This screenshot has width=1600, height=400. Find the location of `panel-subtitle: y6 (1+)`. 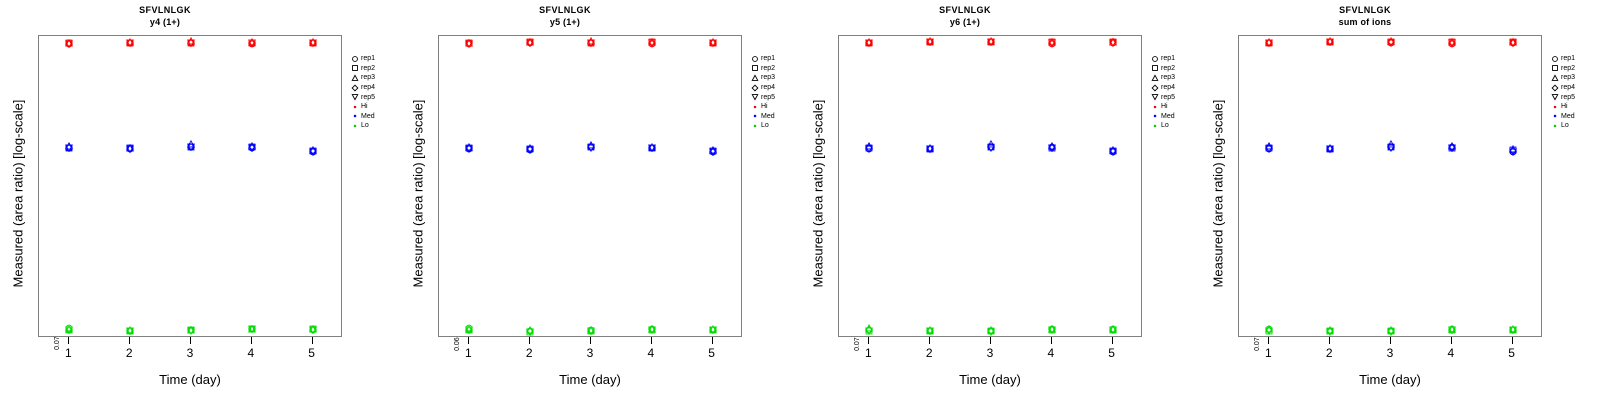

panel-subtitle: y6 (1+) is located at coordinates (965, 22).